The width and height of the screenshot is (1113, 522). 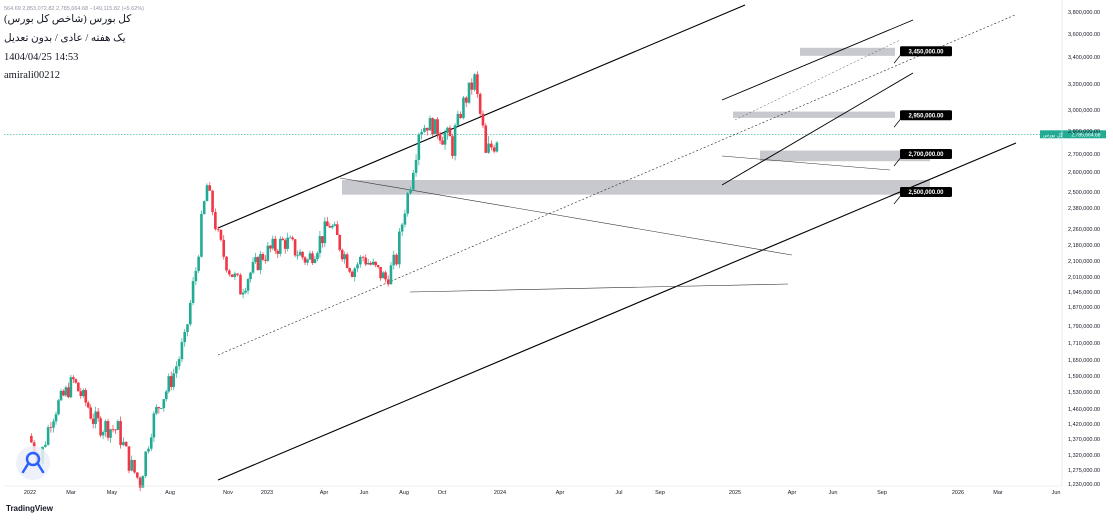 What do you see at coordinates (926, 51) in the screenshot?
I see `level-label-box` at bounding box center [926, 51].